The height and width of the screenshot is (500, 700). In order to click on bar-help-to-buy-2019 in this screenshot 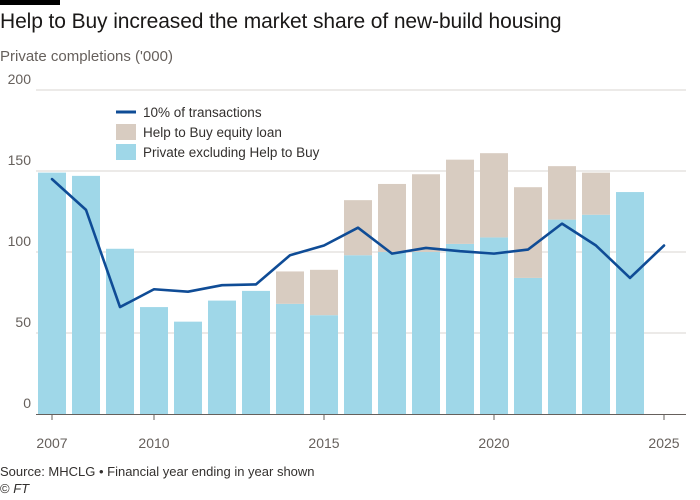, I will do `click(460, 201)`.